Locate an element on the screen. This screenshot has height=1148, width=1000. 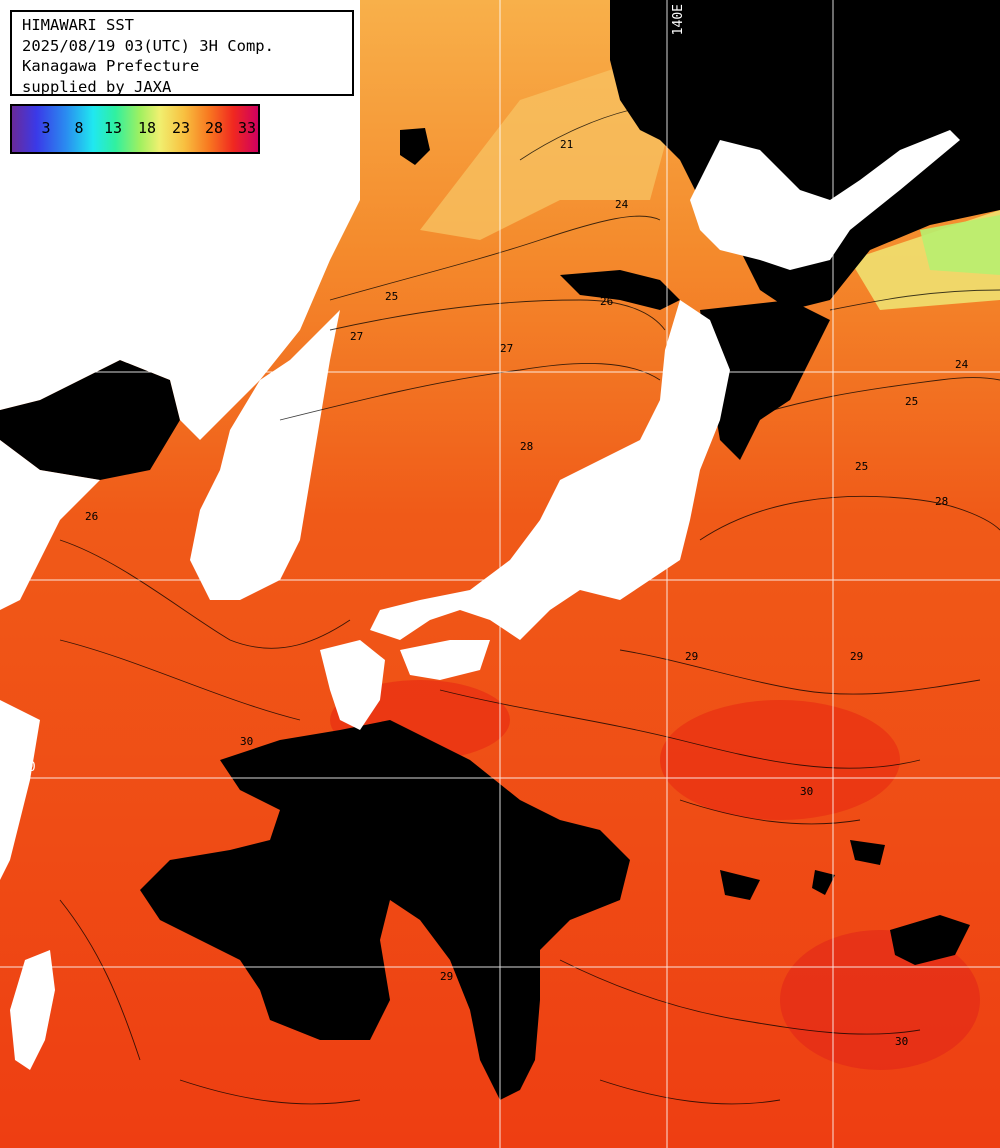
lat-40-label: 40N is located at coordinates (14, 360).